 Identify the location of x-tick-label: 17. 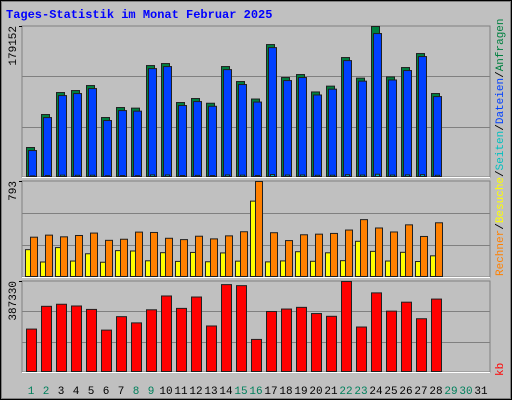
(270, 392).